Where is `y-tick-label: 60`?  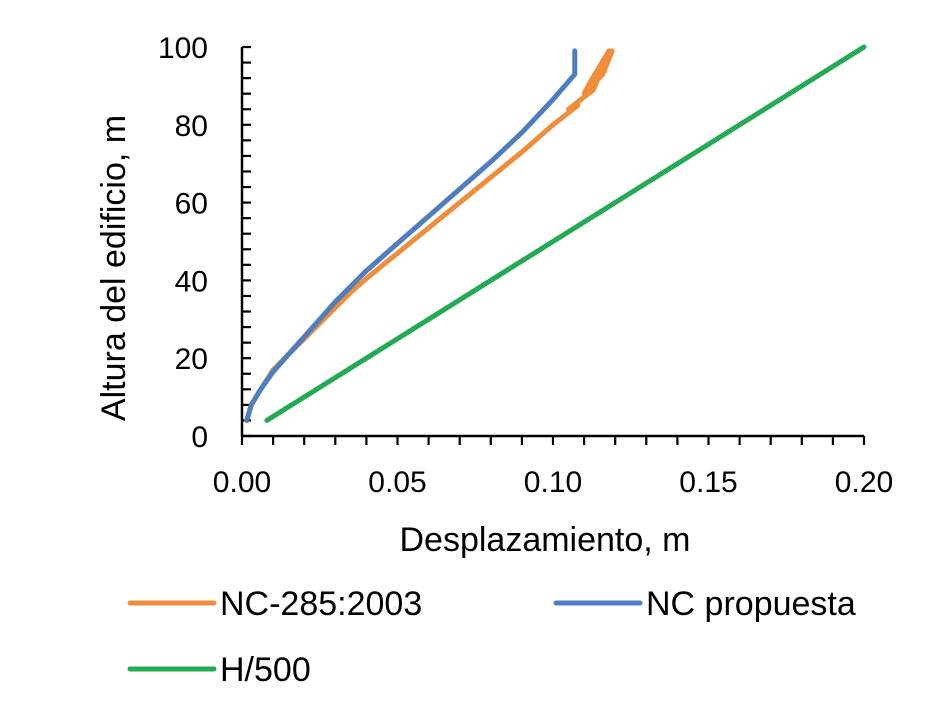
y-tick-label: 60 is located at coordinates (191, 204).